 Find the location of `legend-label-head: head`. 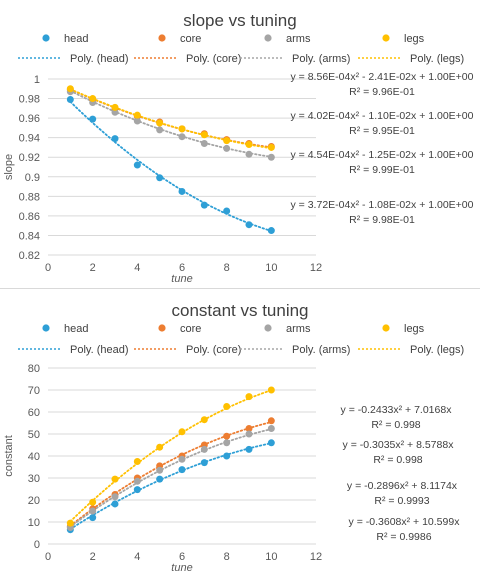

legend-label-head: head is located at coordinates (76, 39).